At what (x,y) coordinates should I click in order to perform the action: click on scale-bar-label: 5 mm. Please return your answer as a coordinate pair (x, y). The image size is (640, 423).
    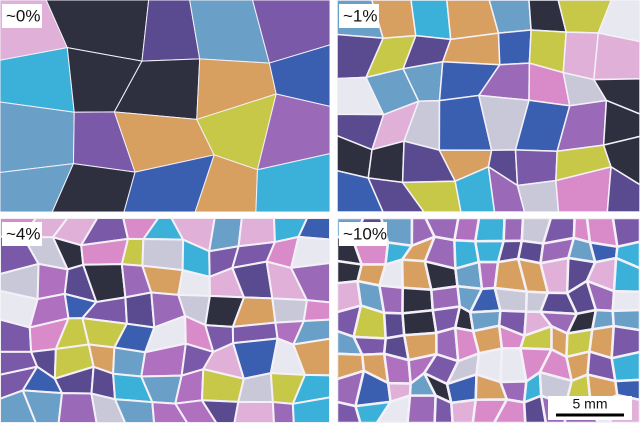
    Looking at the image, I should click on (590, 404).